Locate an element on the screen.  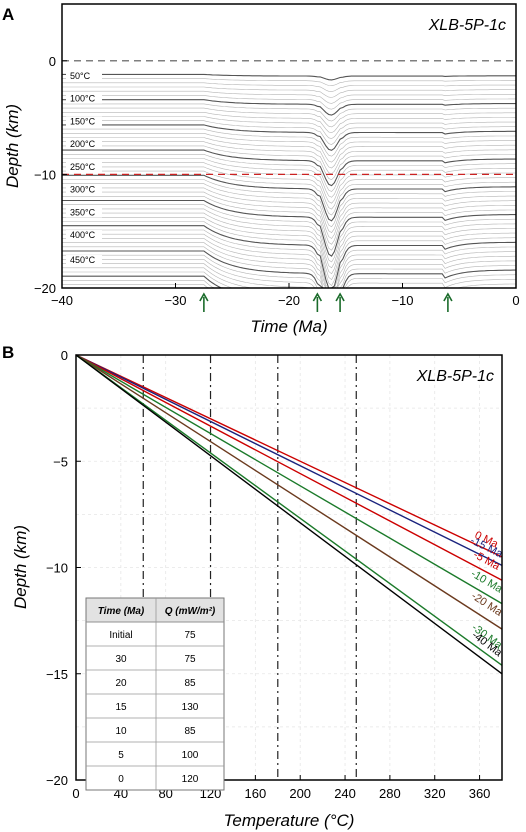
table-cell: 75 is located at coordinates (190, 659).